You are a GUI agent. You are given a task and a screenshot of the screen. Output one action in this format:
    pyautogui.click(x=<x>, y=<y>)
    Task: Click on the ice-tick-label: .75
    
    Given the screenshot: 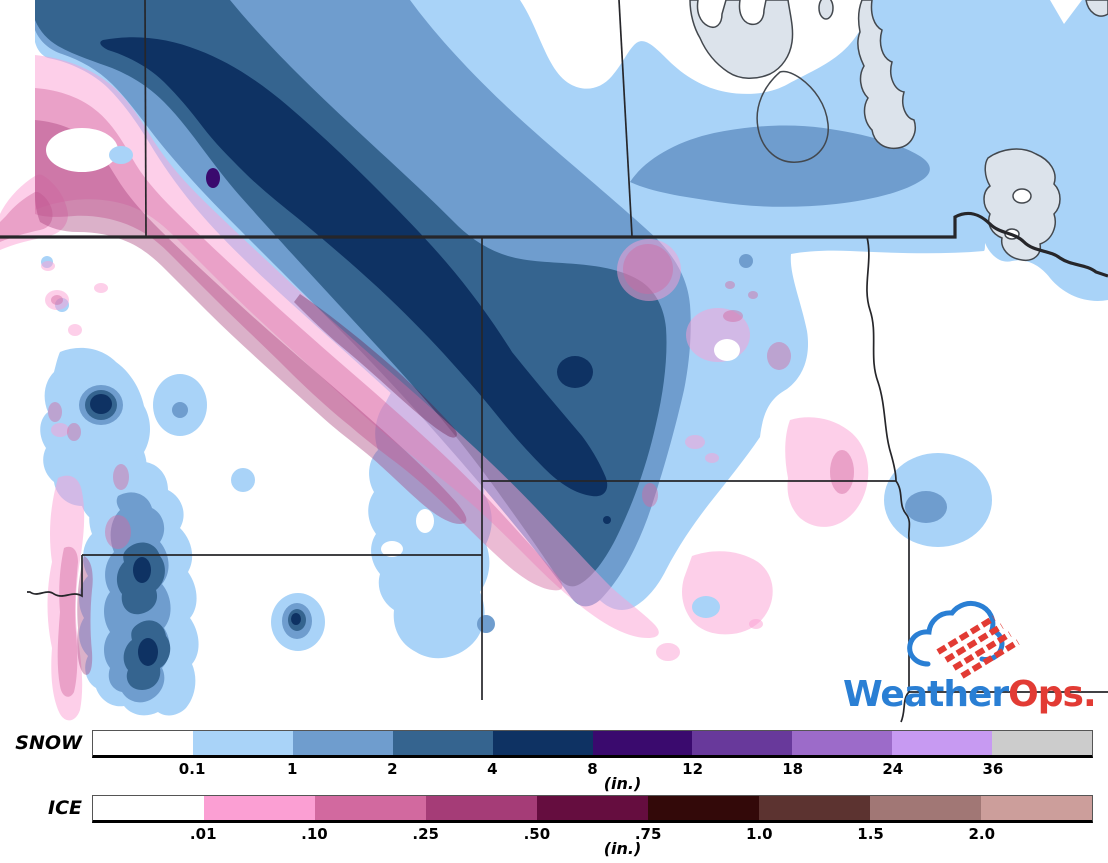 What is the action you would take?
    pyautogui.click(x=648, y=834)
    